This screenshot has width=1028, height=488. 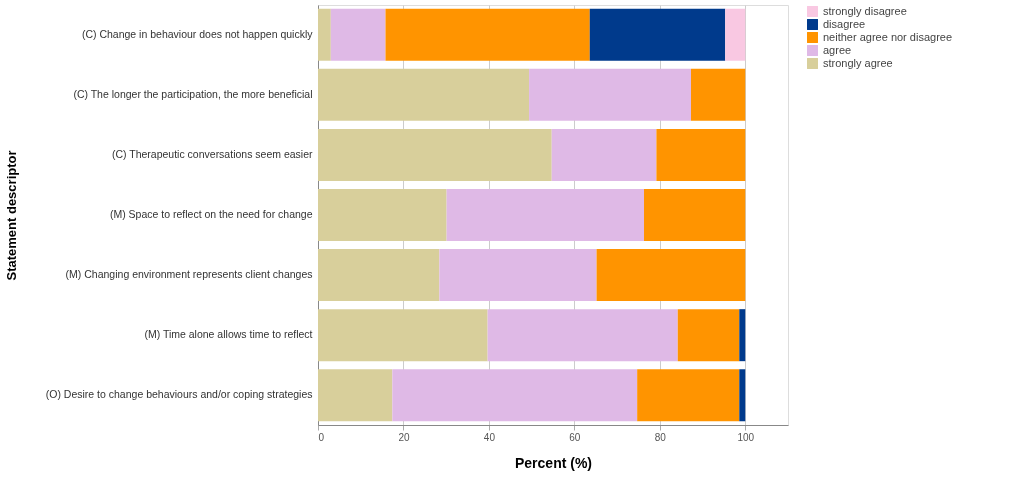 What do you see at coordinates (179, 394) in the screenshot?
I see `y-tick-label: (O) Desire to change behaviours and/or coping strategies` at bounding box center [179, 394].